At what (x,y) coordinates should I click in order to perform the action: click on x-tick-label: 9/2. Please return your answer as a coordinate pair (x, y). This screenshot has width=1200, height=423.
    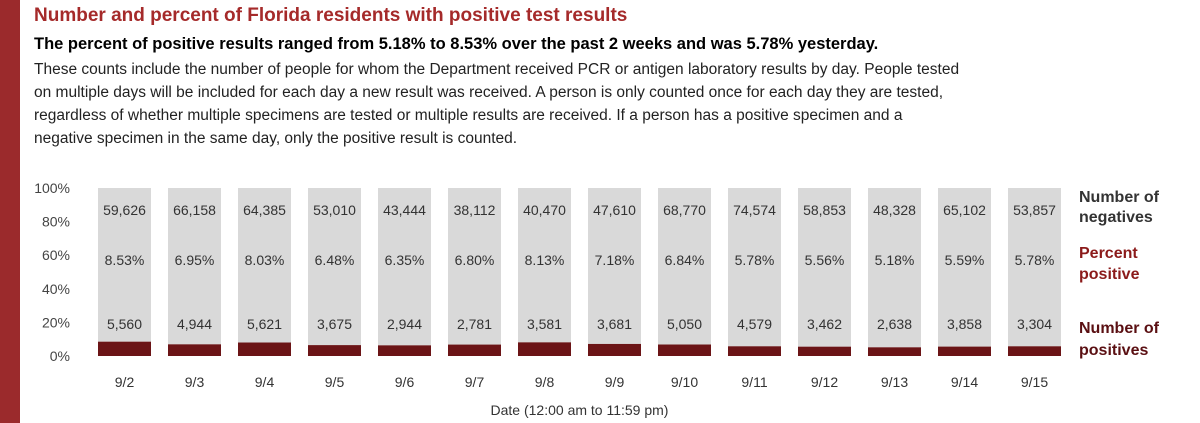
    Looking at the image, I should click on (125, 382).